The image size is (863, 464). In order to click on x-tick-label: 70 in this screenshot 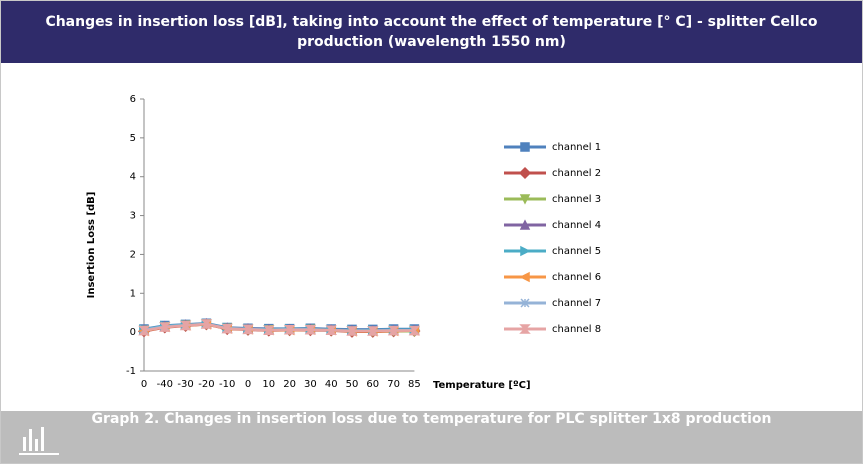, I will do `click(393, 384)`.